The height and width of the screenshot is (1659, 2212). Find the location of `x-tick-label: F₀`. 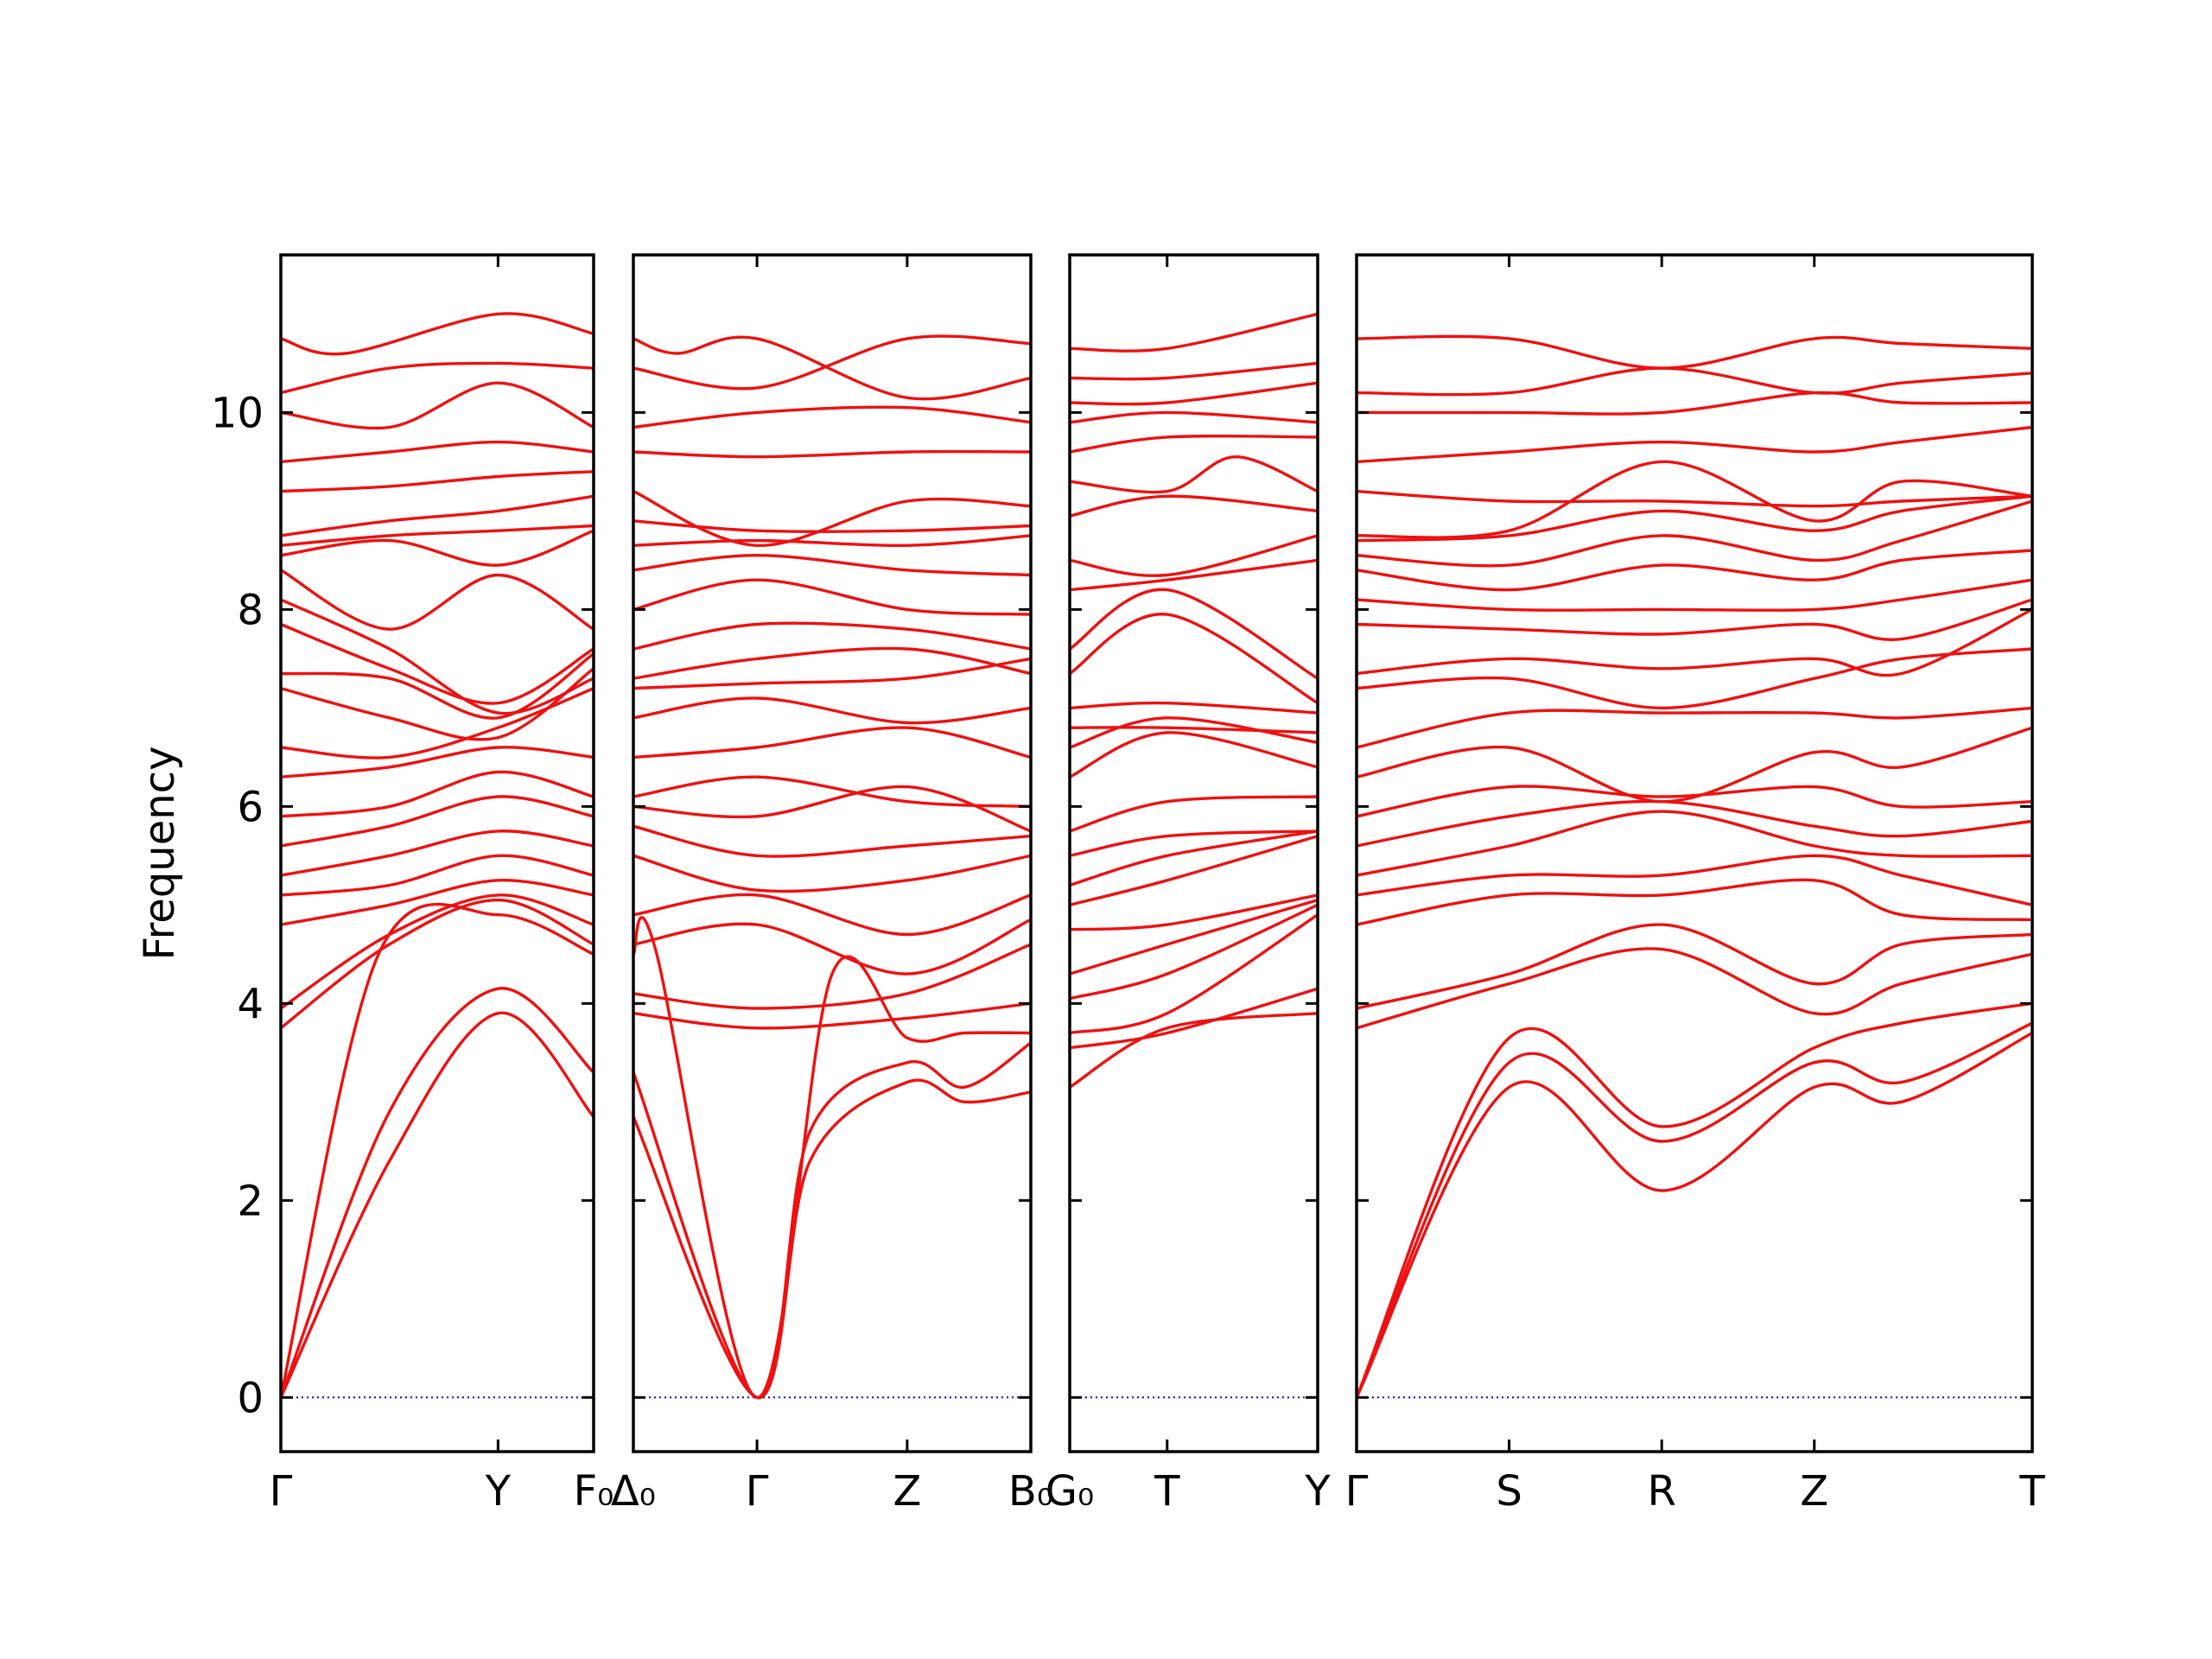

x-tick-label: F₀ is located at coordinates (594, 1491).